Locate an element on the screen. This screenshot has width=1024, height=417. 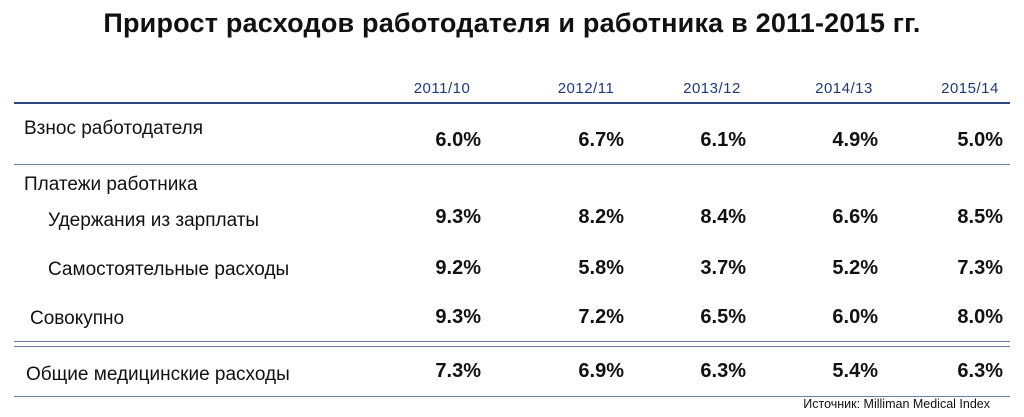
cell-5-2: 6.3% is located at coordinates (723, 371).